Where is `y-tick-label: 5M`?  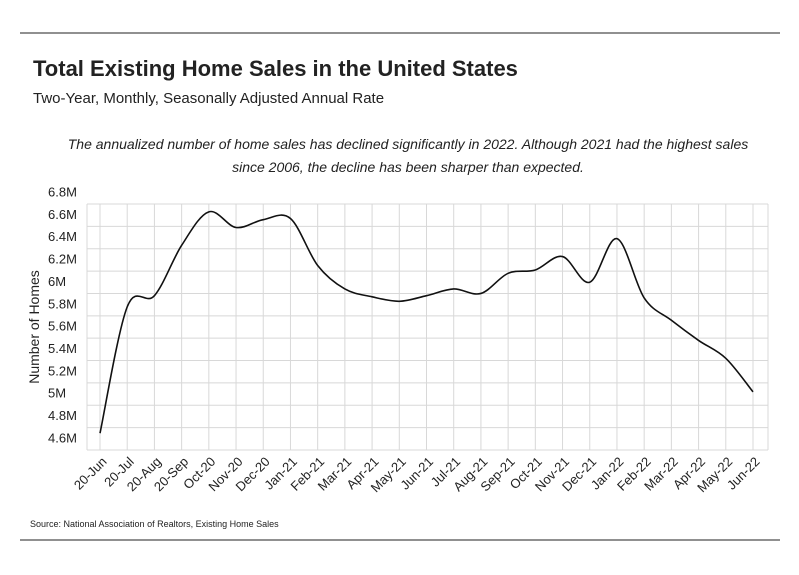 y-tick-label: 5M is located at coordinates (57, 393).